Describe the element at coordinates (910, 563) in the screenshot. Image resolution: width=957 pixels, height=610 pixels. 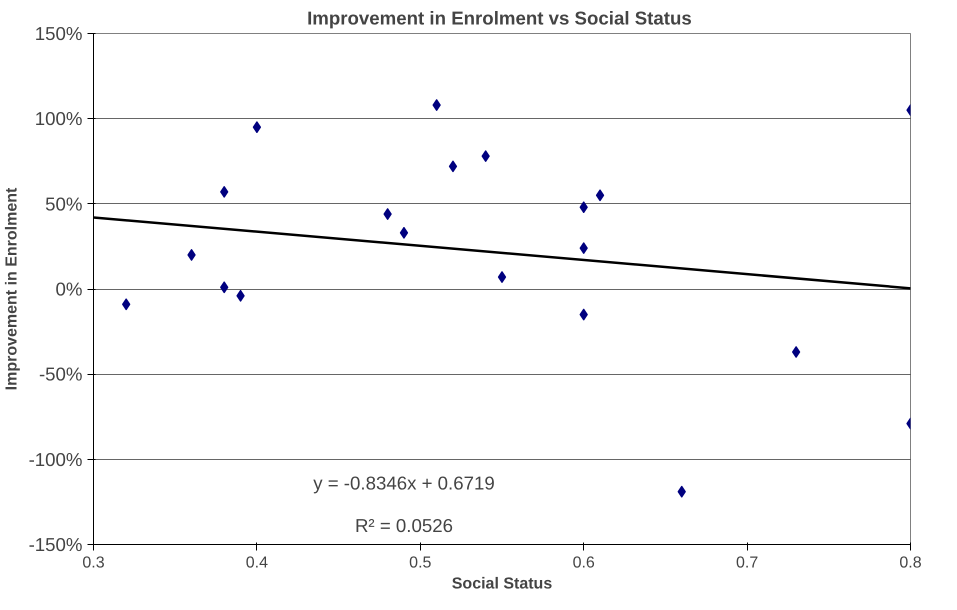
I see `x-tick-label: 0.8` at that location.